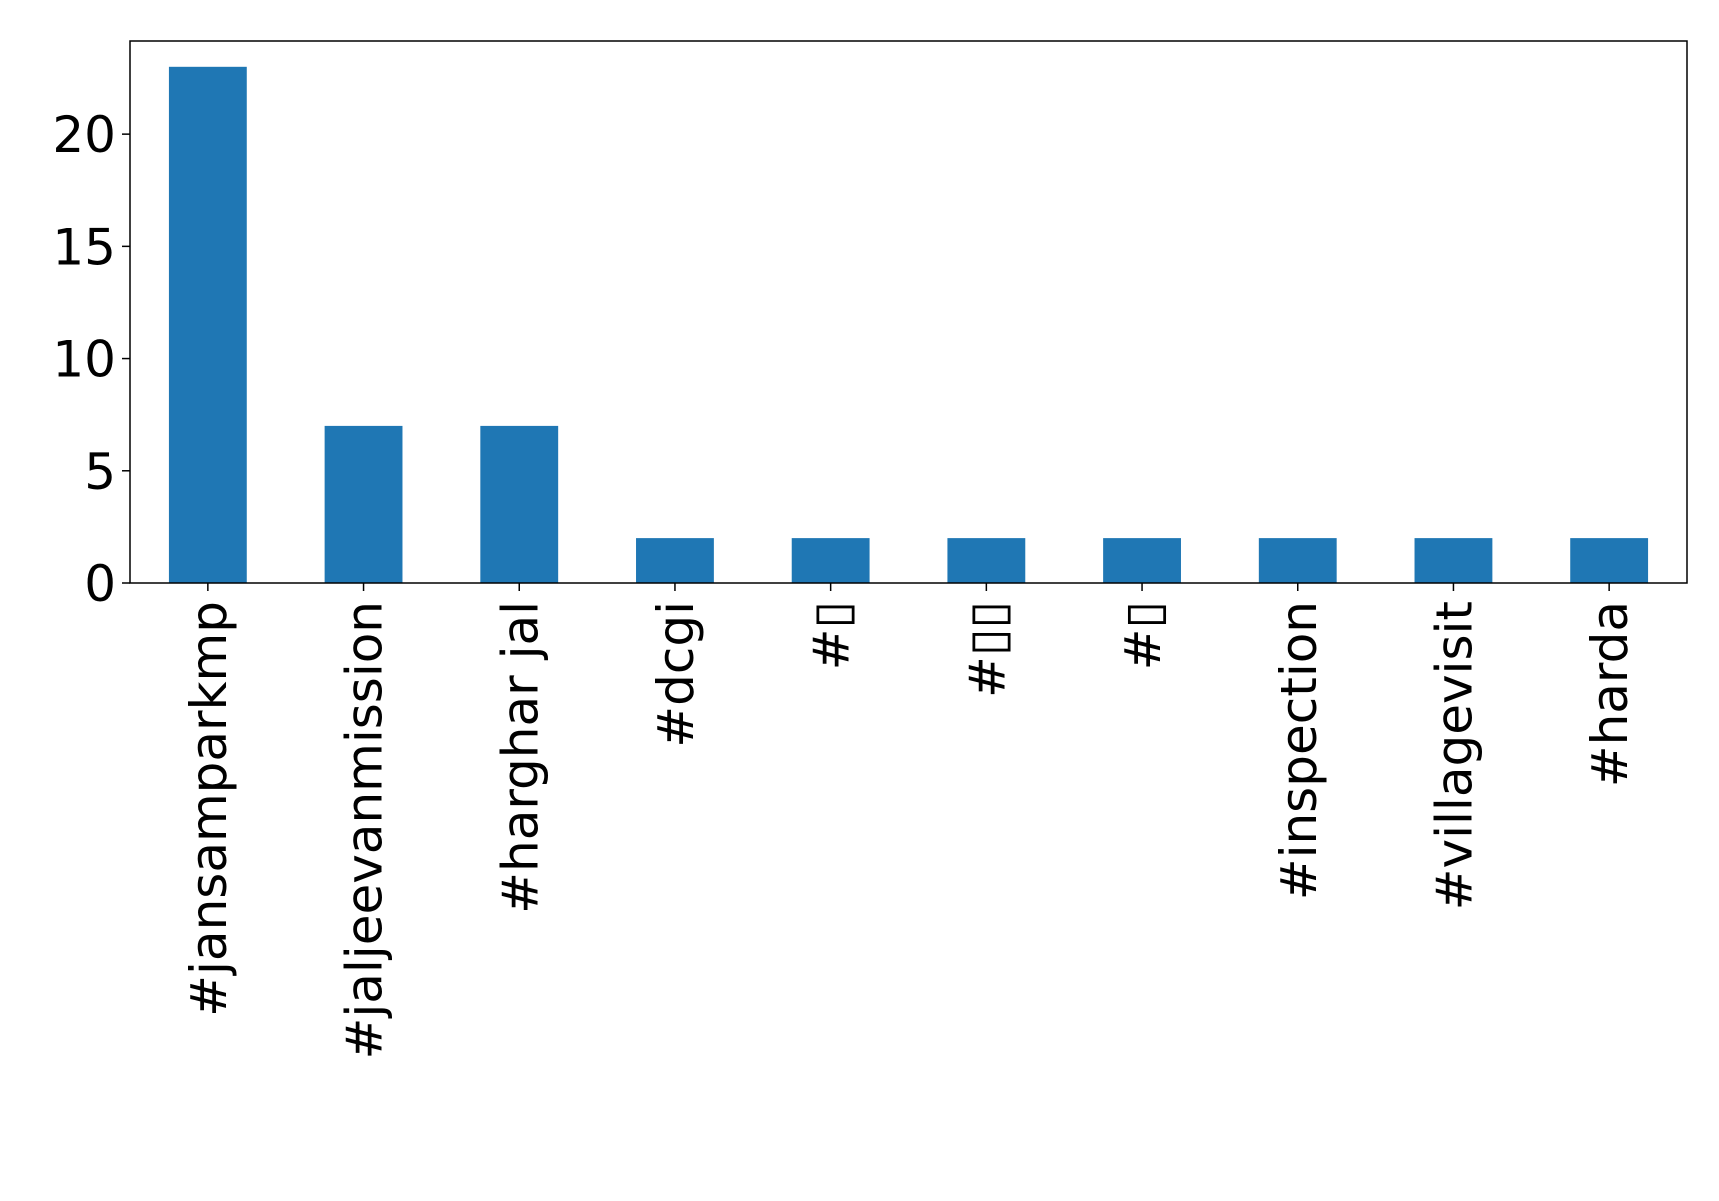 Image resolution: width=1719 pixels, height=1201 pixels. Describe the element at coordinates (1610, 694) in the screenshot. I see `x-tick-label: #harda` at that location.